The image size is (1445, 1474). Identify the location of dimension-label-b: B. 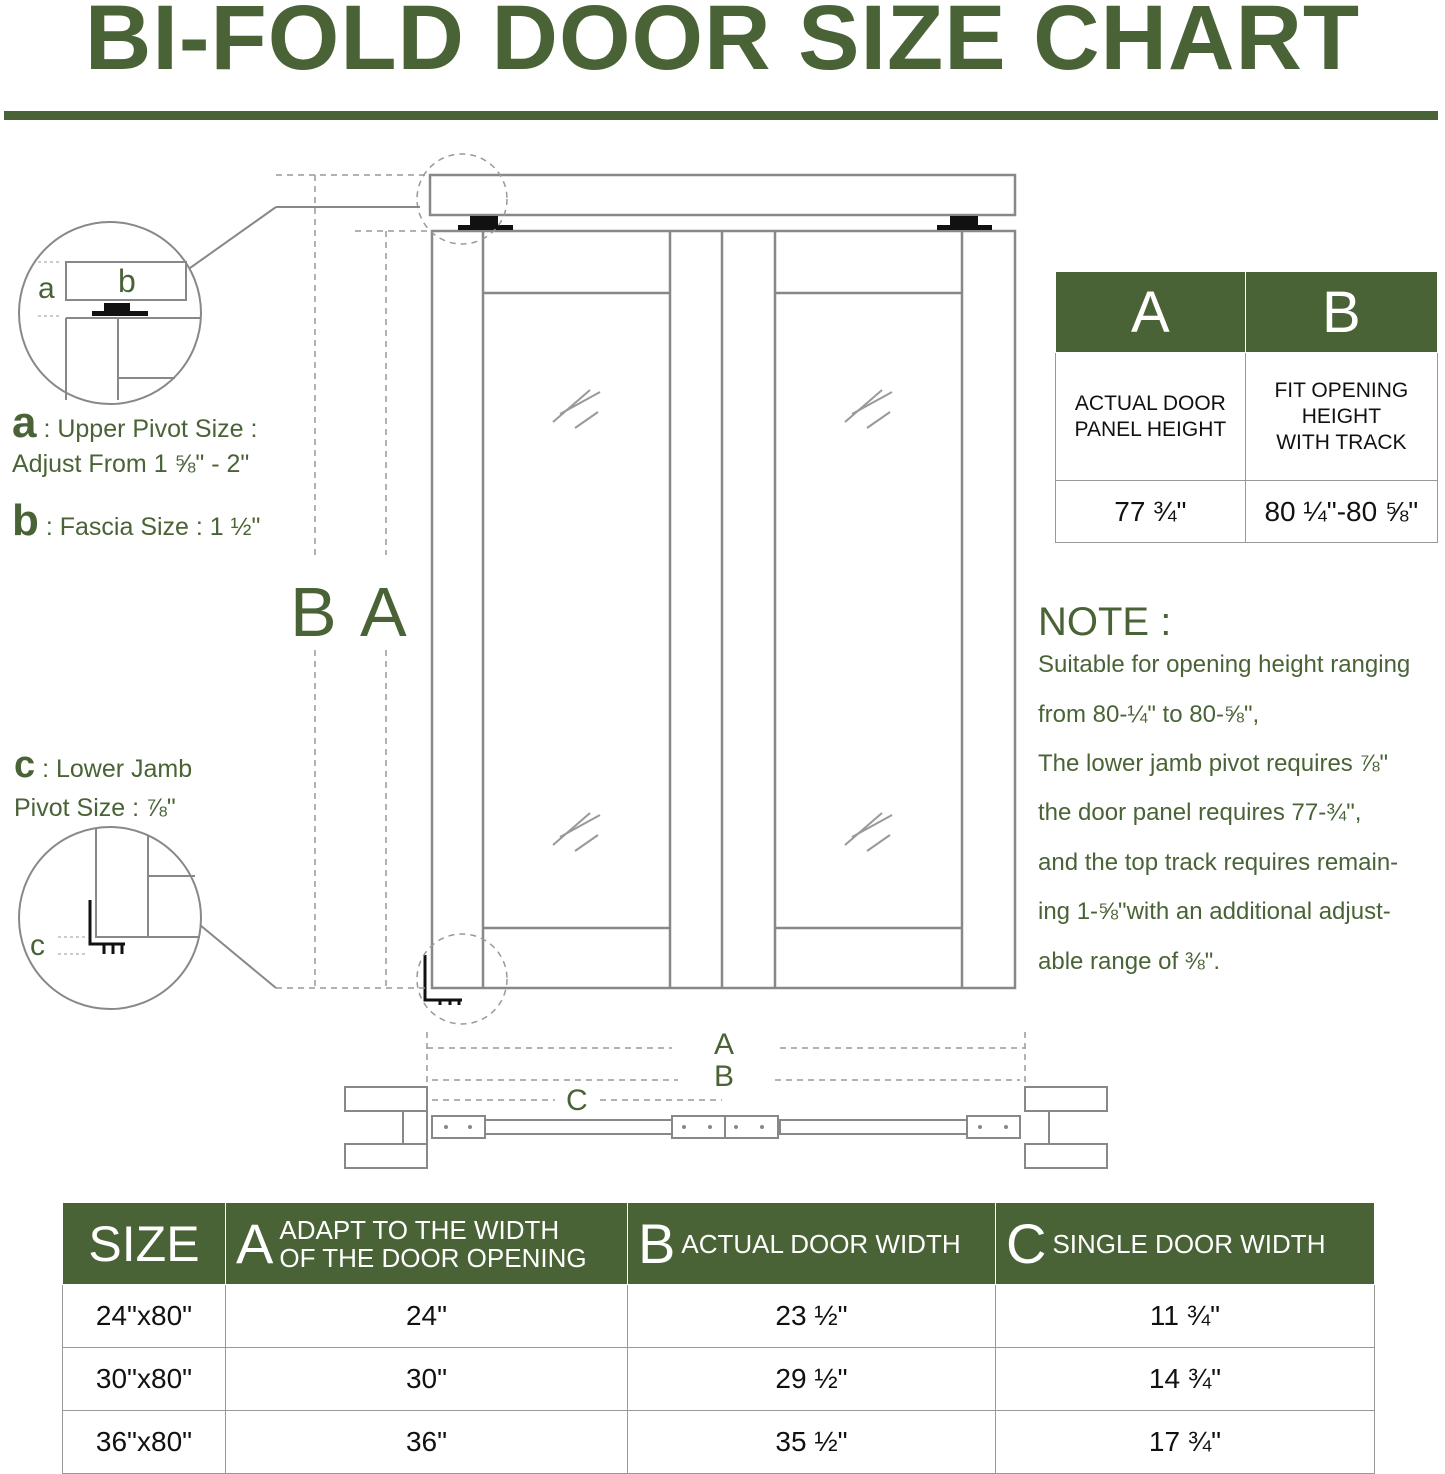
(313, 612).